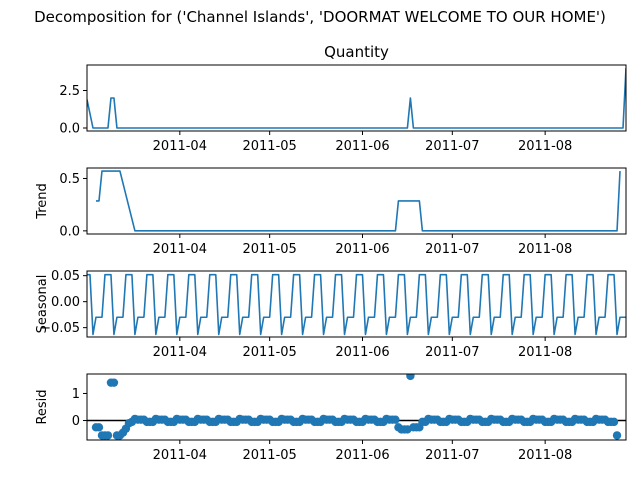 This screenshot has width=640, height=480. I want to click on y-axis-label: Resid, so click(42, 406).